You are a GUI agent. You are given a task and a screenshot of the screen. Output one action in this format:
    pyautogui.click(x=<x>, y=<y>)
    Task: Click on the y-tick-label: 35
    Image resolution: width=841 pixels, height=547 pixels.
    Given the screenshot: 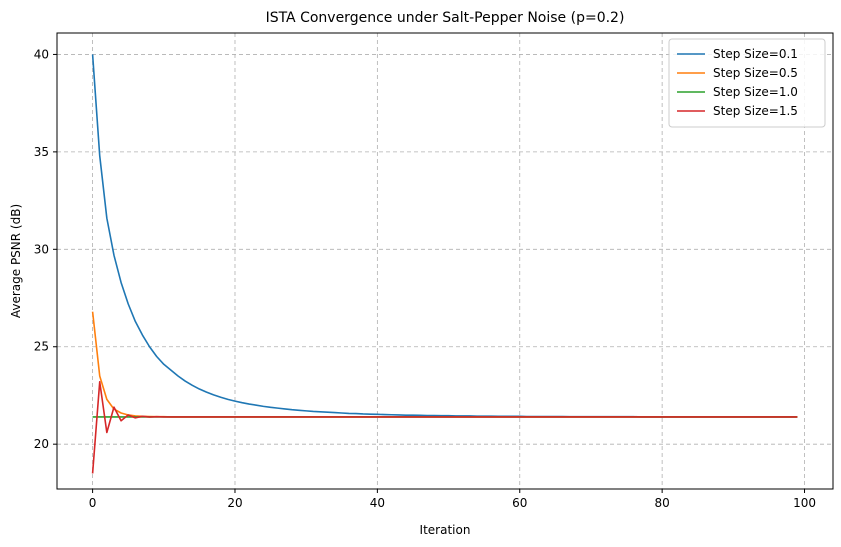 What is the action you would take?
    pyautogui.click(x=41, y=152)
    